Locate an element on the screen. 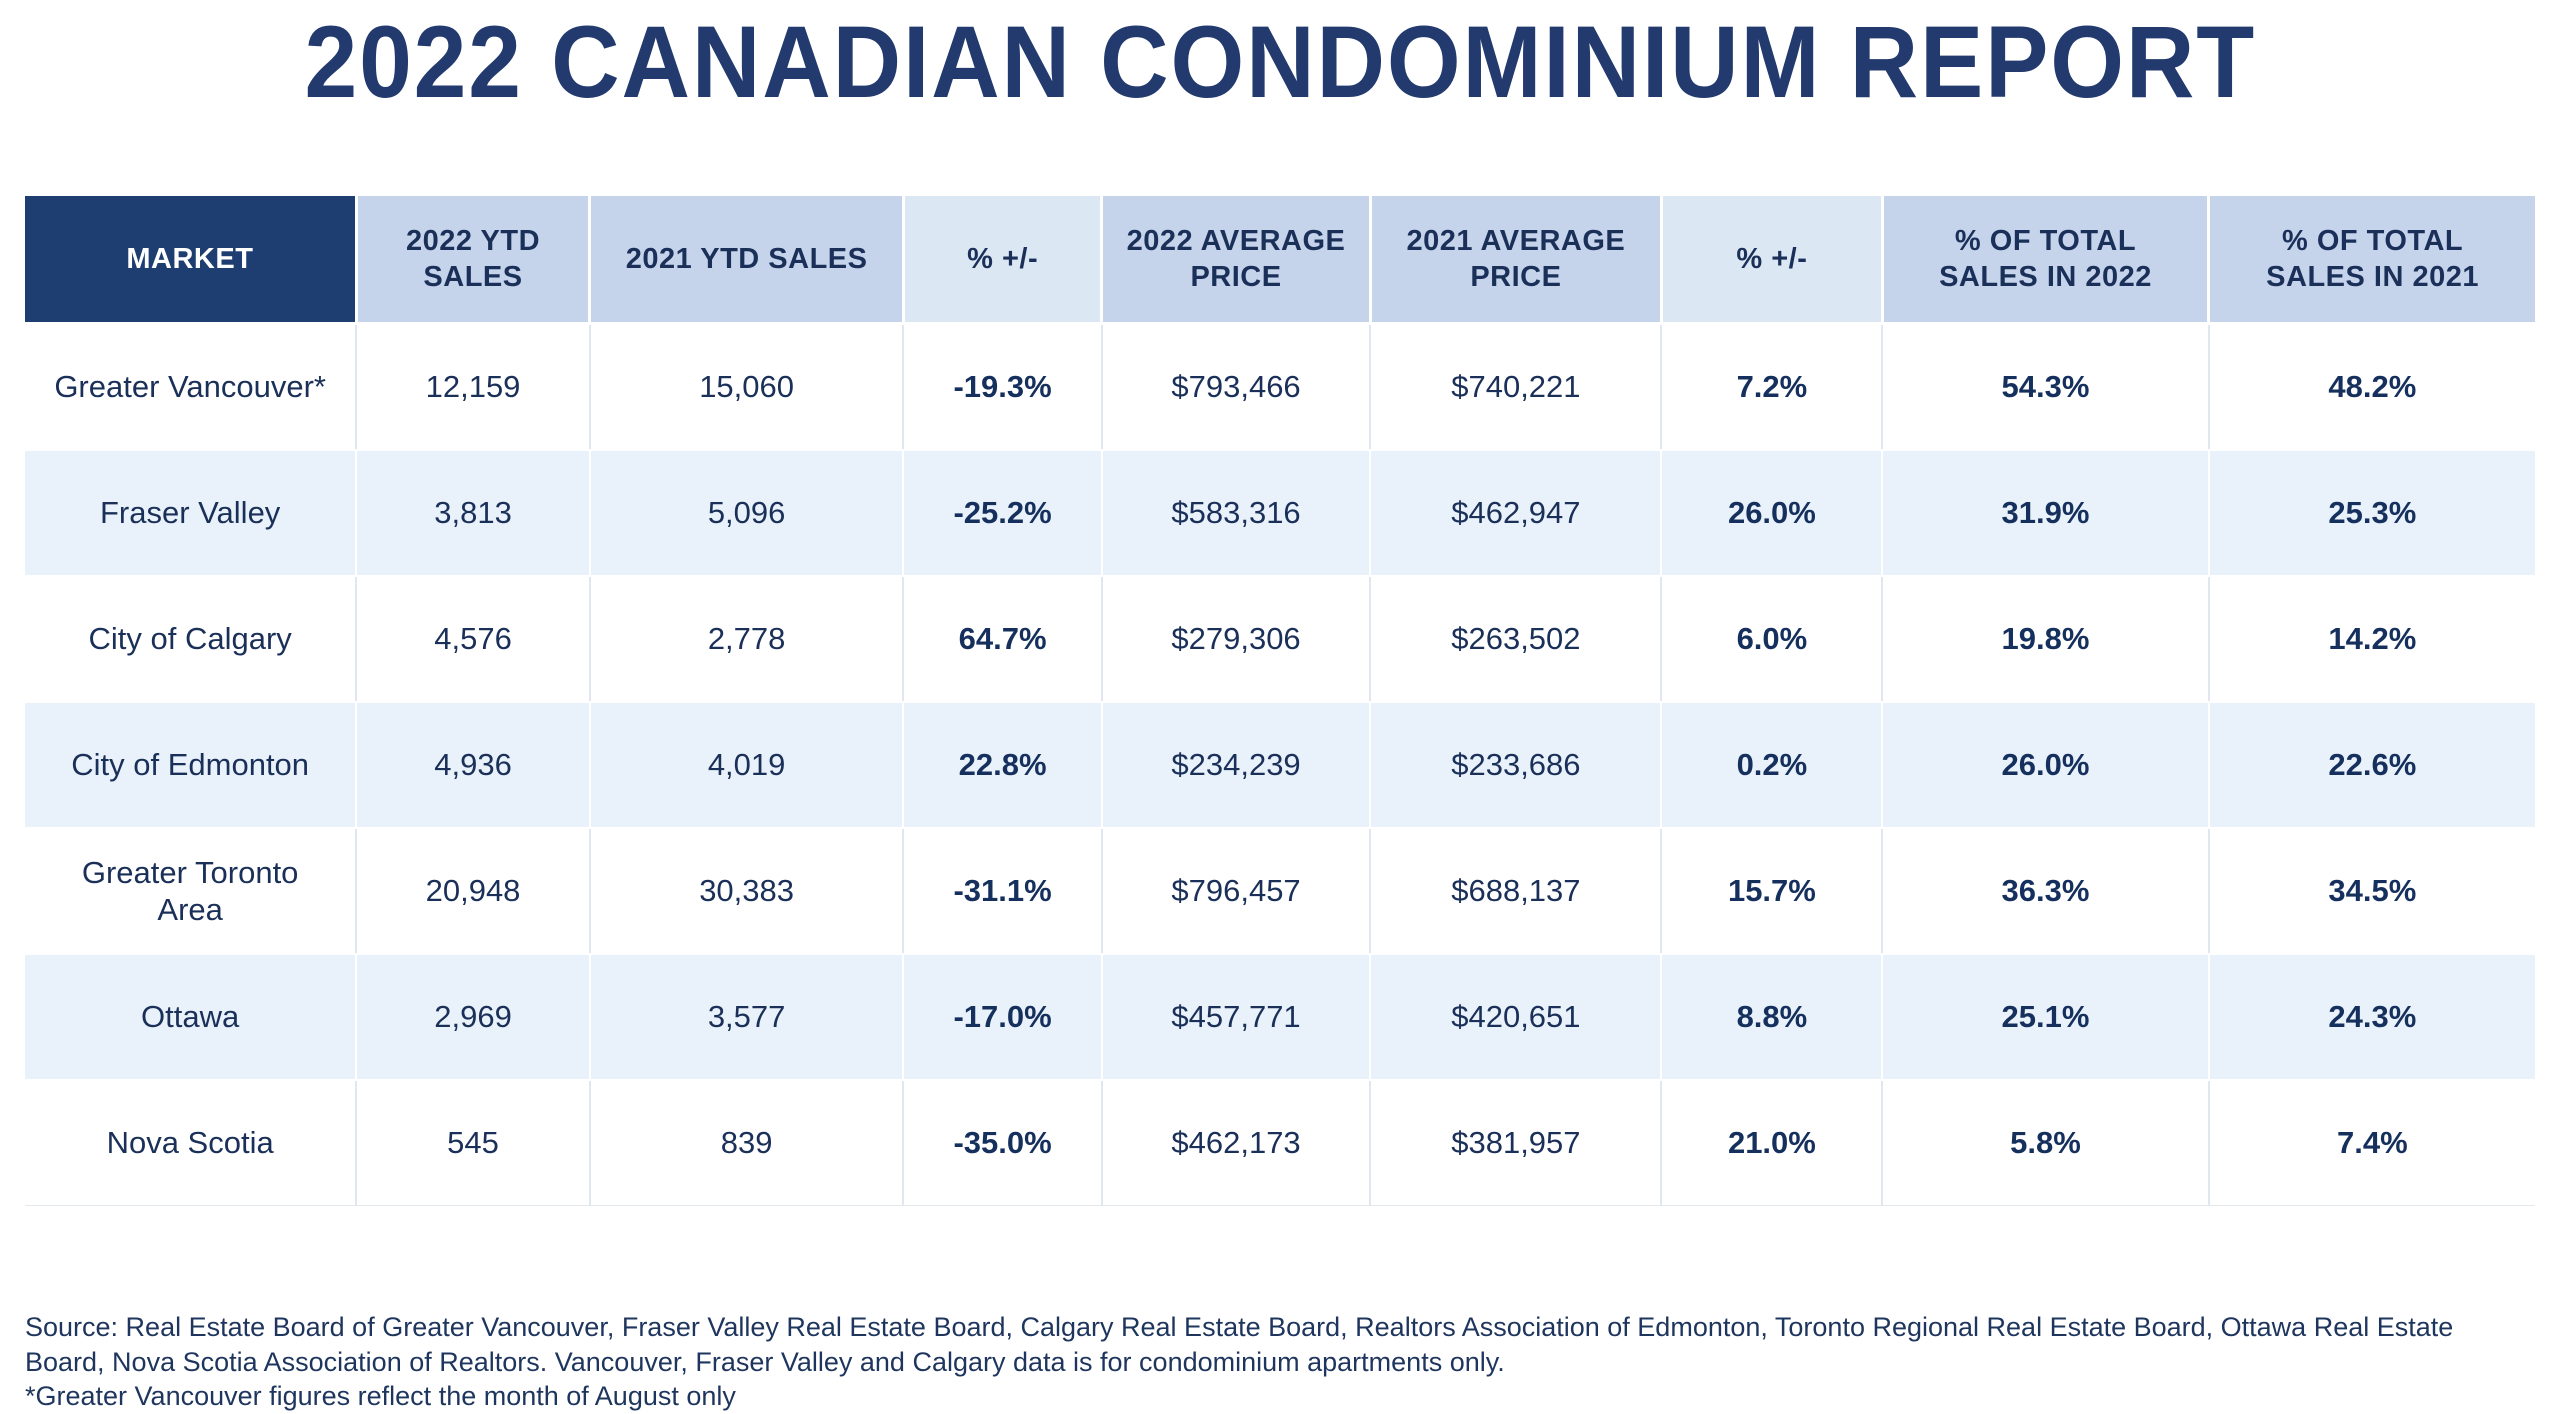 The height and width of the screenshot is (1414, 2560). cell-sales2021: 5,096 is located at coordinates (747, 513).